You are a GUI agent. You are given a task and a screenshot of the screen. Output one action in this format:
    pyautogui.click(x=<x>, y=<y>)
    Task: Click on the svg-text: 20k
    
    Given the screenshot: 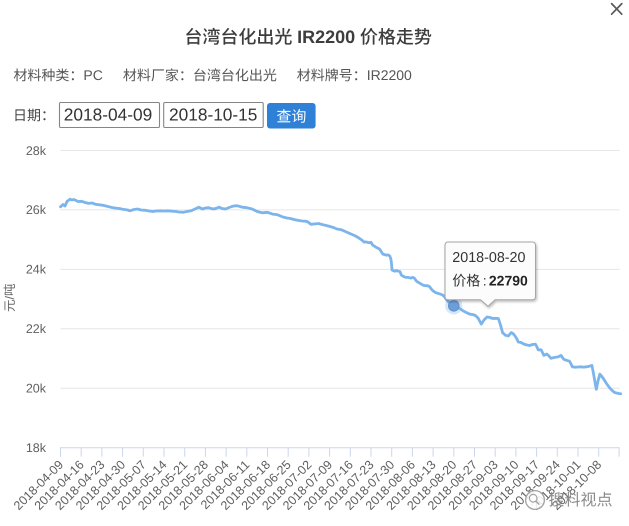 What is the action you would take?
    pyautogui.click(x=36, y=389)
    